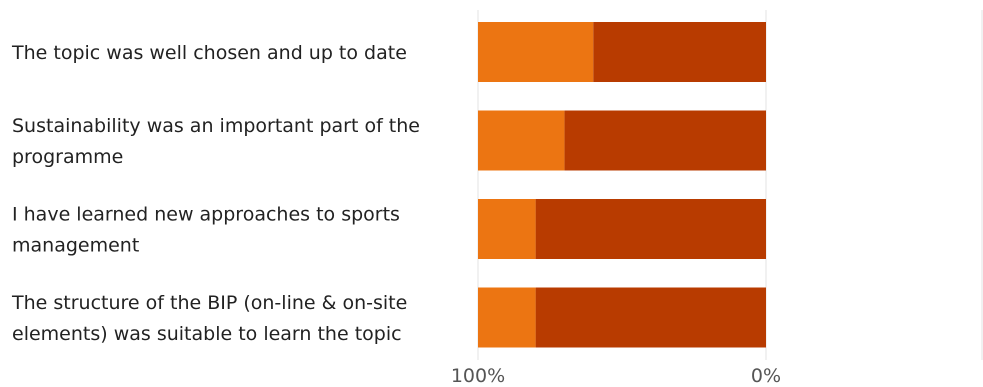 This screenshot has width=983, height=387. Describe the element at coordinates (206, 215) in the screenshot. I see `question-label: I have learned new approaches to sports` at that location.